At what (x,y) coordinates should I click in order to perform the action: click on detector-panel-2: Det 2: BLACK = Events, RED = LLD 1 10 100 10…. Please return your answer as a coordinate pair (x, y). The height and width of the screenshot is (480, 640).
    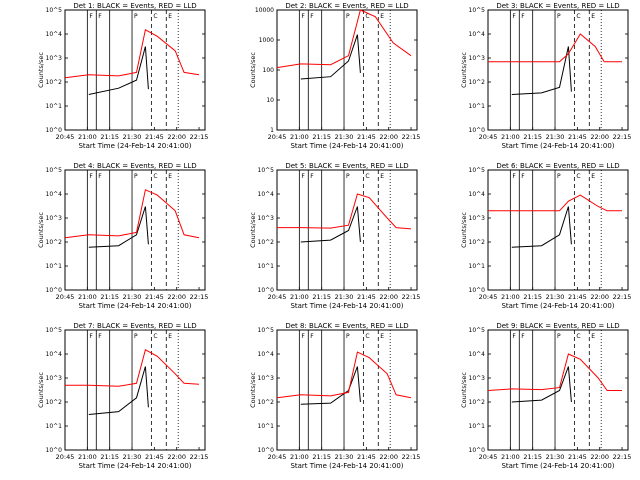
    Looking at the image, I should click on (334, 76).